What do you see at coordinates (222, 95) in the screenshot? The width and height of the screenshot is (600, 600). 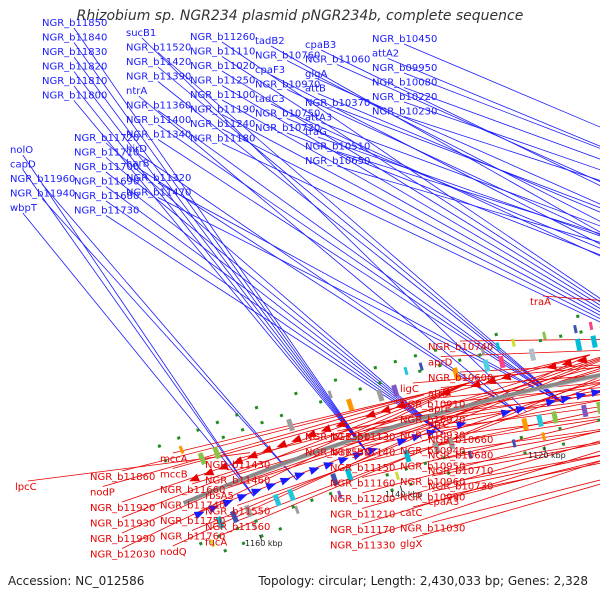 I see `forward-gene-label: NGR_b11100` at bounding box center [222, 95].